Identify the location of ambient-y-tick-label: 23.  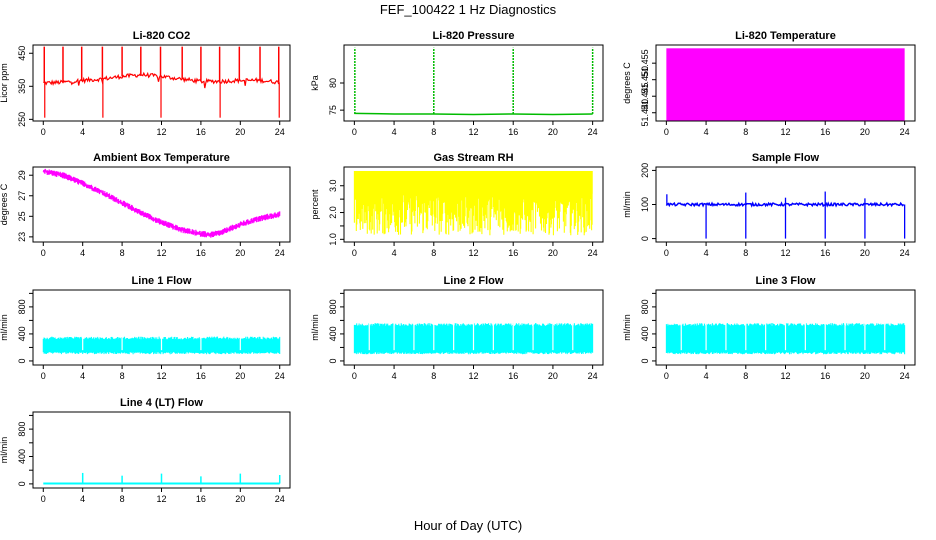
(22, 237).